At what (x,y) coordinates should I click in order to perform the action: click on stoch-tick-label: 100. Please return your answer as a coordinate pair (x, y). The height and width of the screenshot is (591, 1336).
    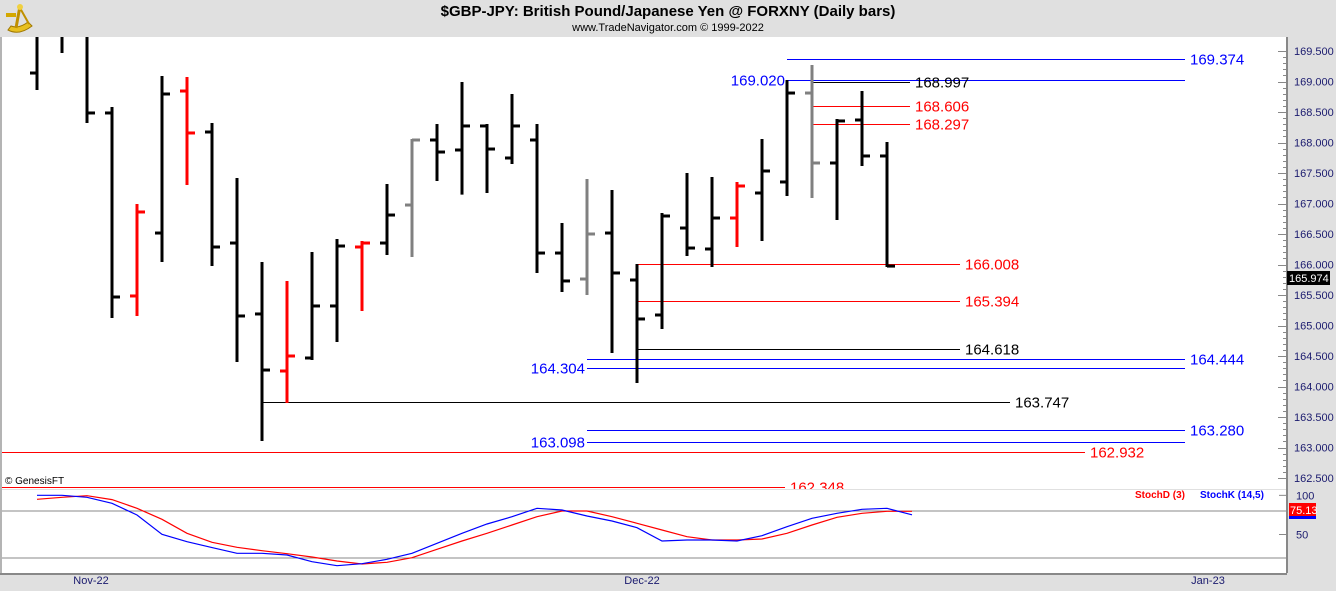
    Looking at the image, I should click on (1305, 496).